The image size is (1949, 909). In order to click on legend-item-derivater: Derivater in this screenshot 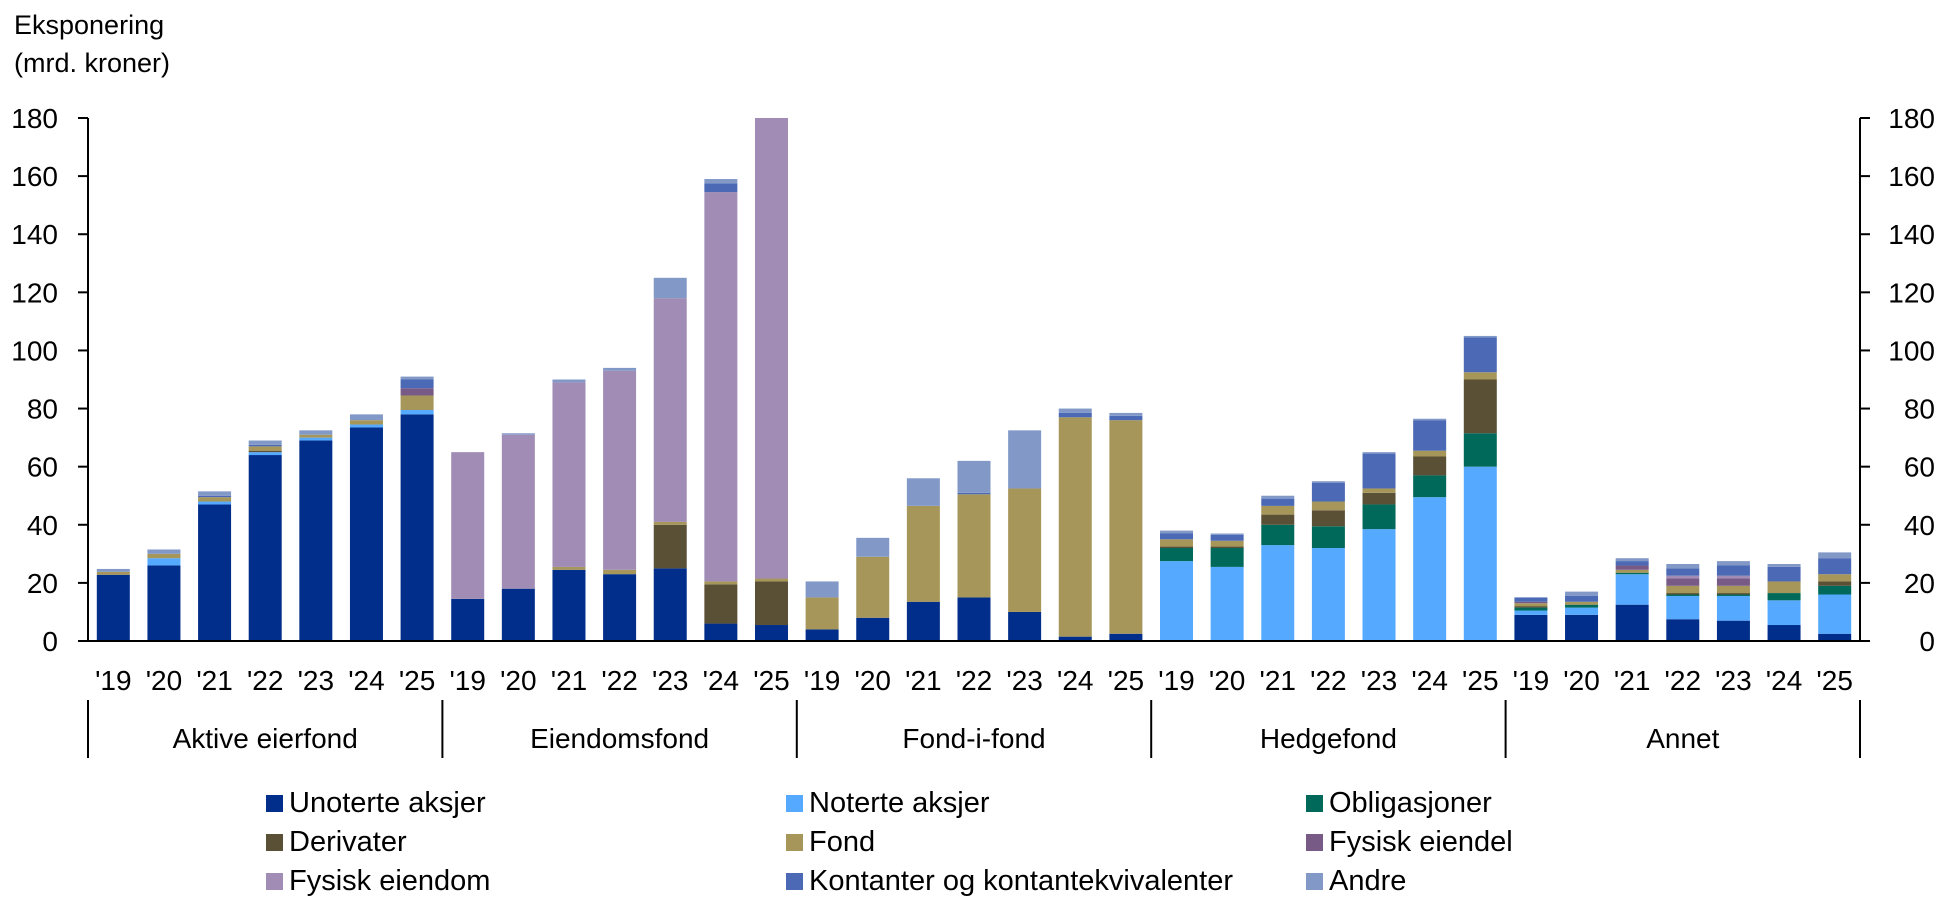, I will do `click(526, 842)`.